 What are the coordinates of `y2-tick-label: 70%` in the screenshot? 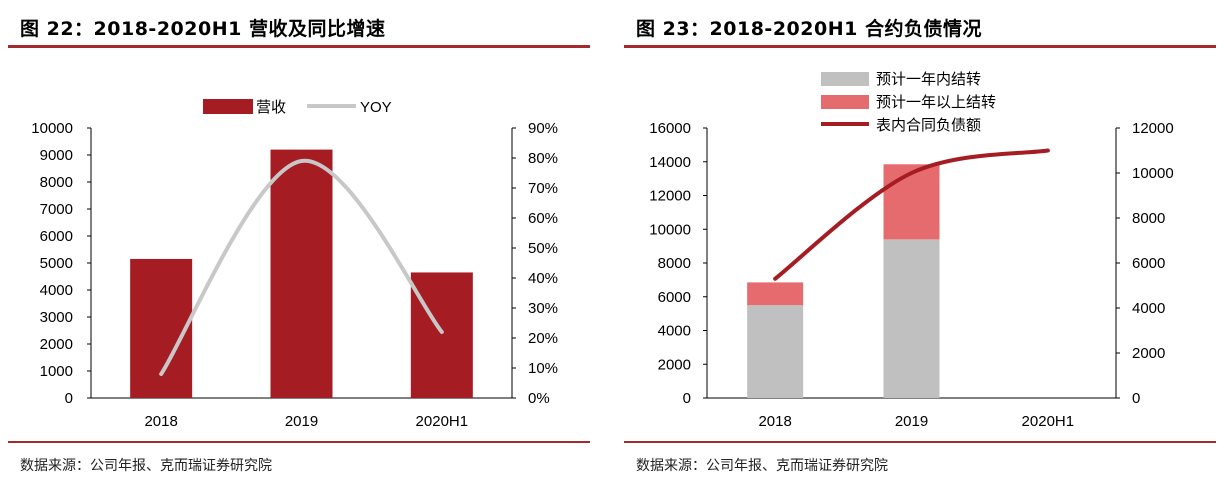 It's located at (543, 188).